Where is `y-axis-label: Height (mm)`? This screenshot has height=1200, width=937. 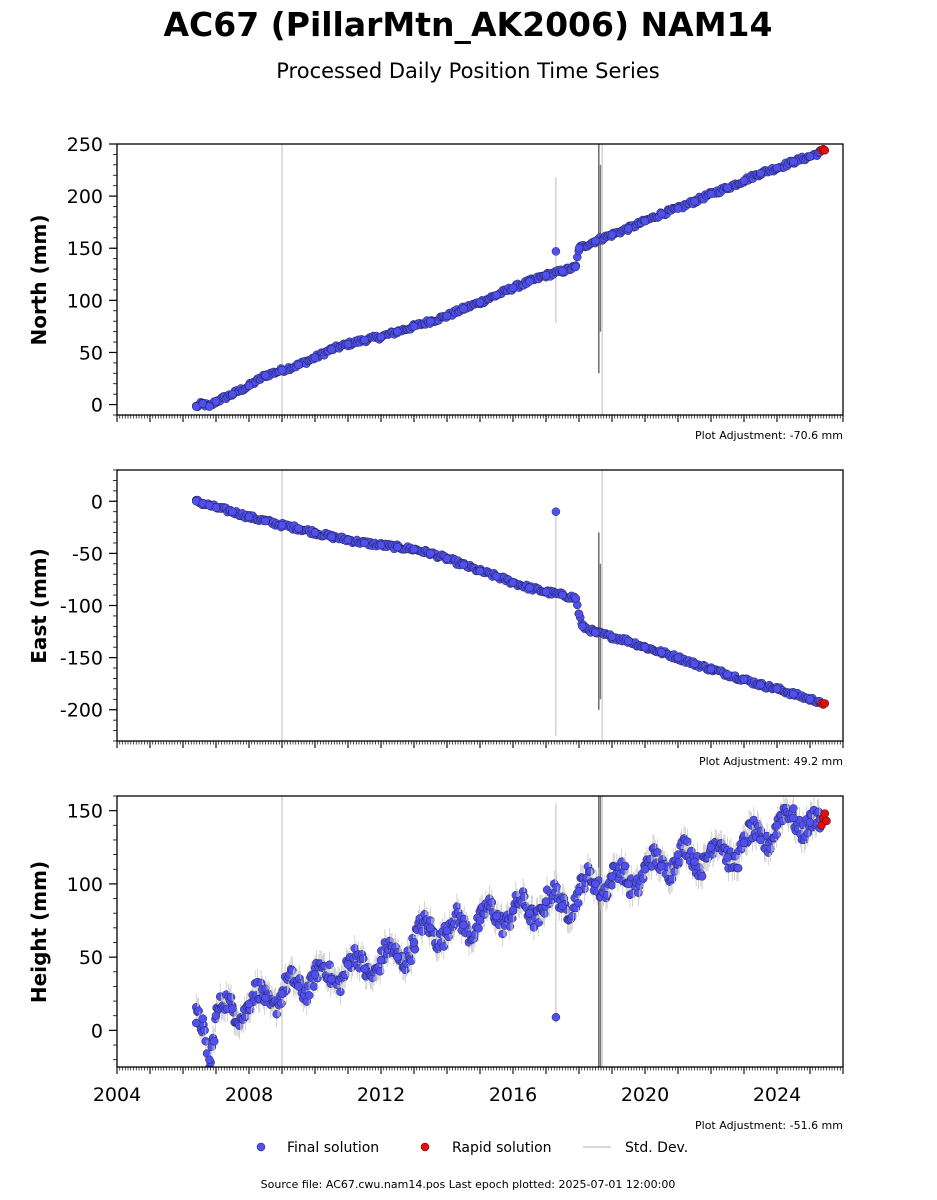
y-axis-label: Height (mm) is located at coordinates (39, 932).